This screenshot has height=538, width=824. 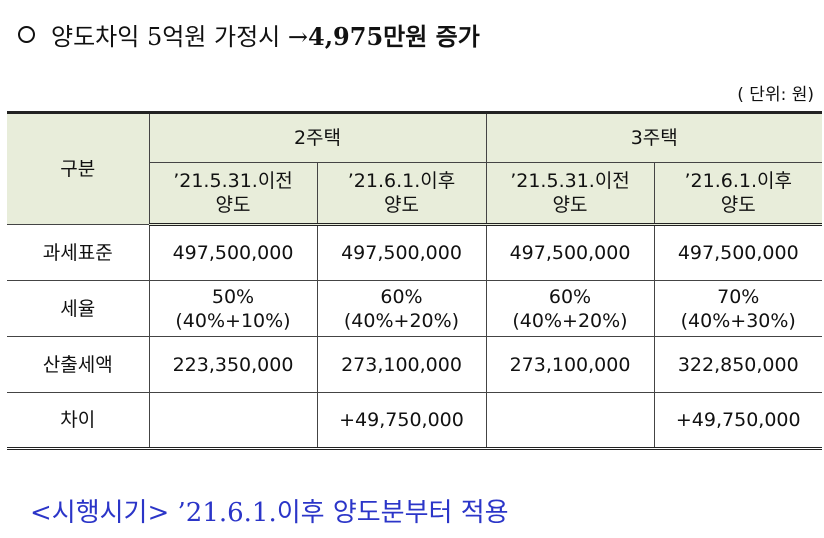 What do you see at coordinates (78, 364) in the screenshot?
I see `row-label: 산출세액` at bounding box center [78, 364].